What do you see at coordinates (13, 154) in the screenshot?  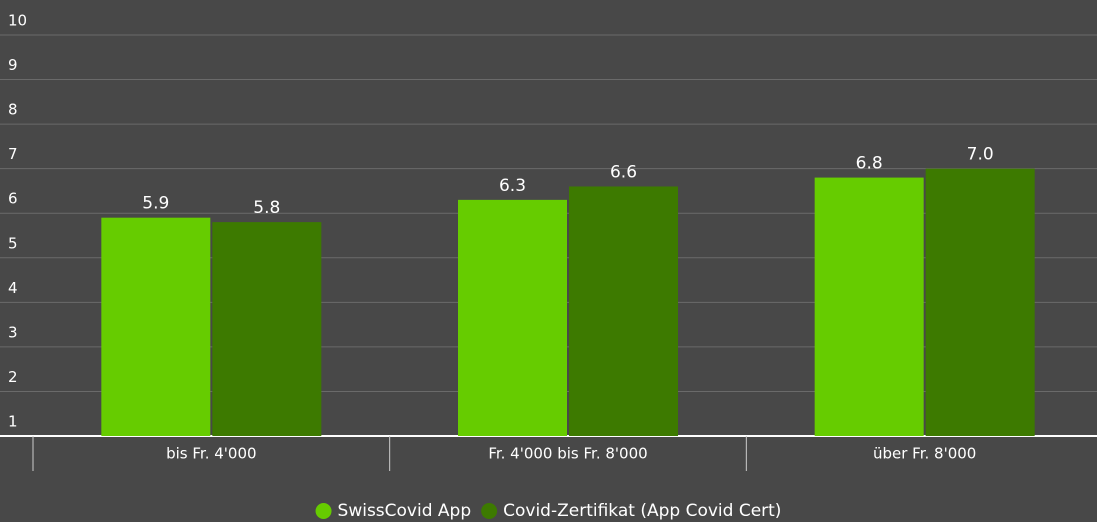 I see `y-tick-label: 7` at bounding box center [13, 154].